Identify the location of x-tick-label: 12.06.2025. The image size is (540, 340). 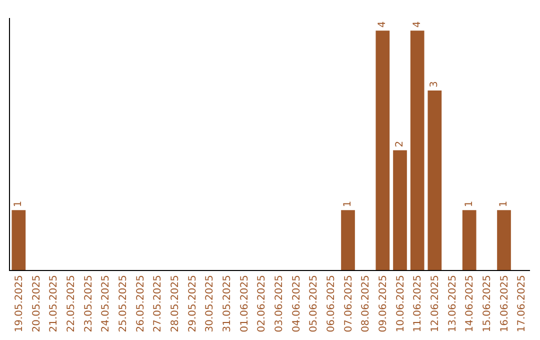
(435, 303).